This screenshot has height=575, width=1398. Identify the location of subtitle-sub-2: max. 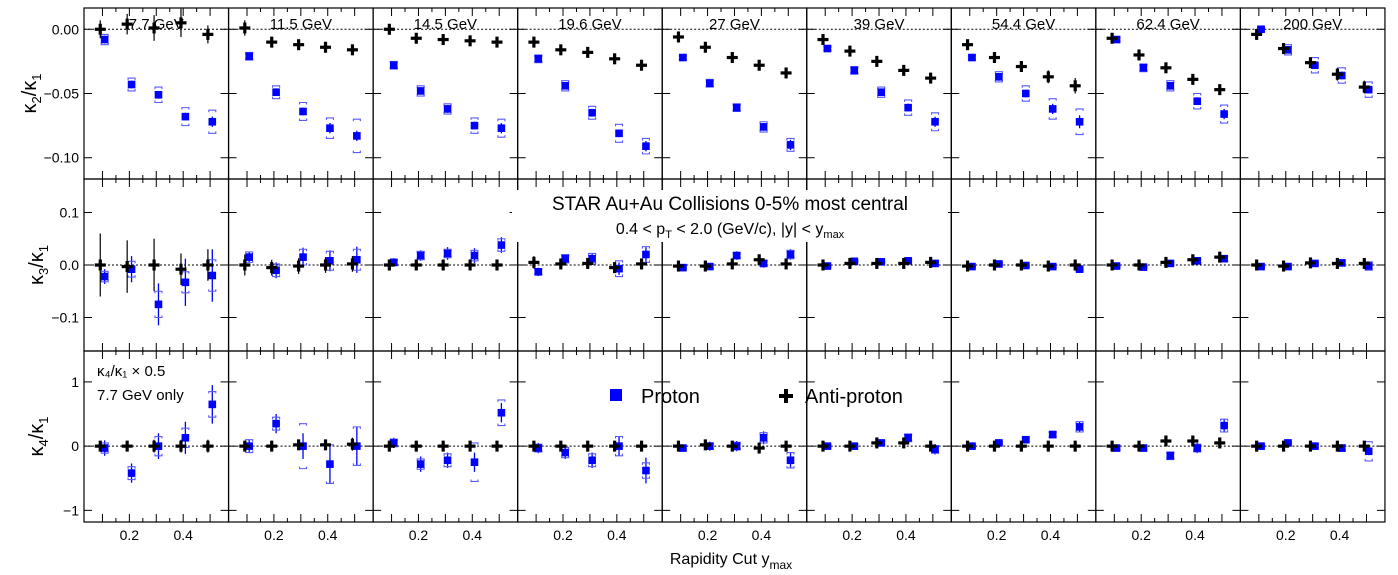
(833, 235).